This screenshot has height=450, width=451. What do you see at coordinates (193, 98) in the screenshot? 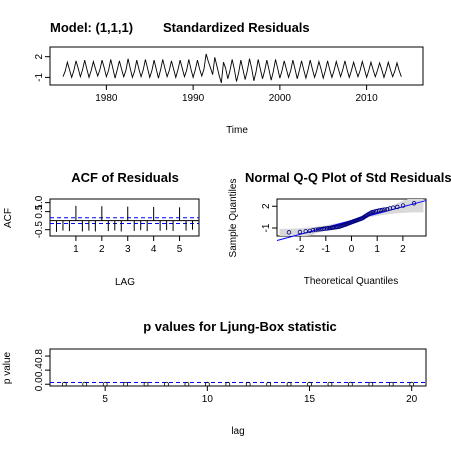
I see `residuals-x-tick-label: 1990` at bounding box center [193, 98].